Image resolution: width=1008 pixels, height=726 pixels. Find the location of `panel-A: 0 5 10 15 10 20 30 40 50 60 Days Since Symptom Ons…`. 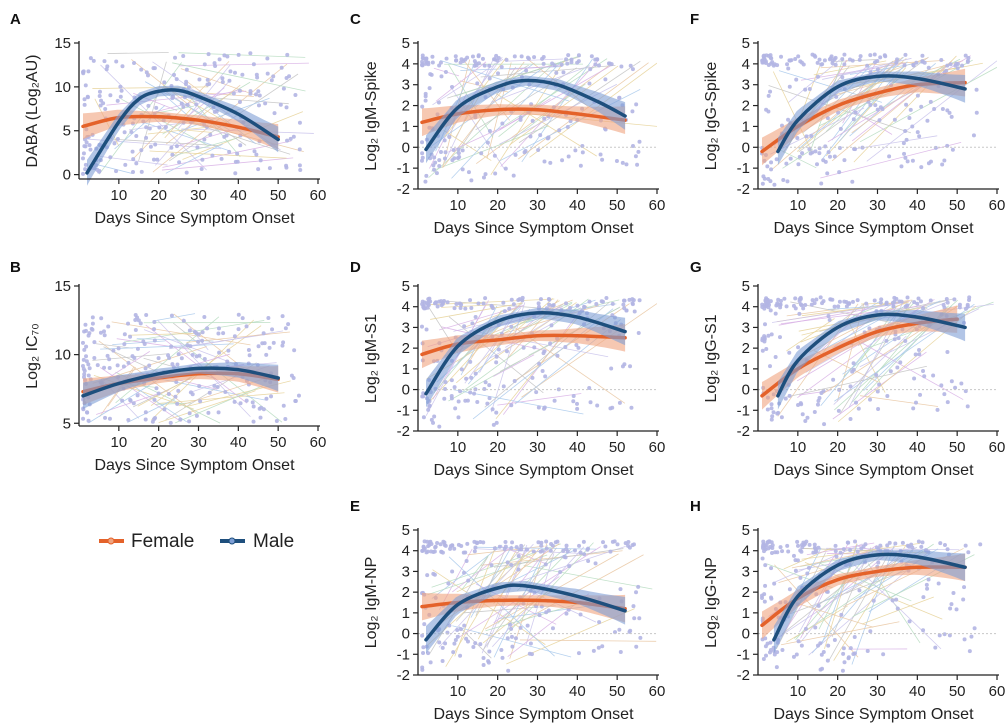

panel-A: 0 5 10 15 10 20 30 40 50 60 Days Since Symptom Ons… is located at coordinates (168, 119).